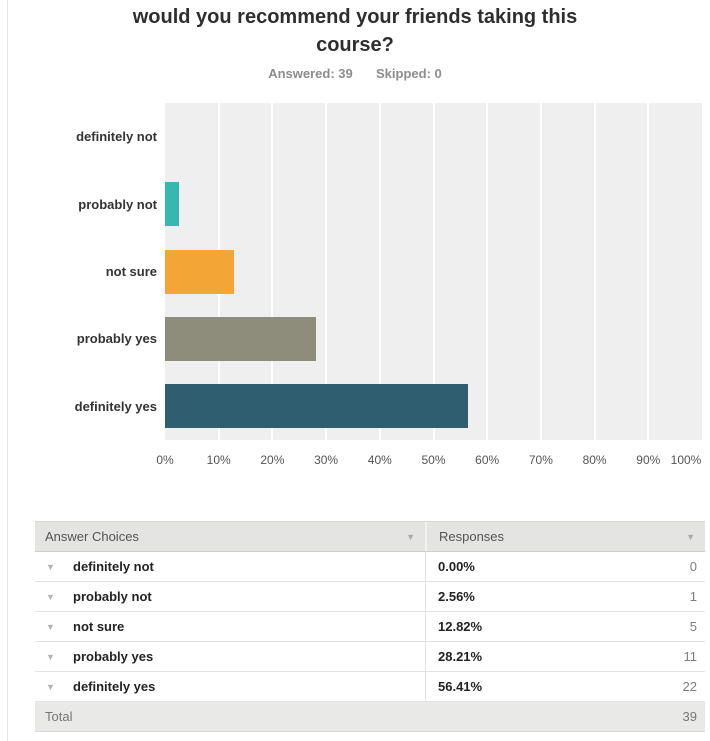 This screenshot has width=710, height=741. Describe the element at coordinates (301, 73) in the screenshot. I see `answered-label: Answered:` at that location.